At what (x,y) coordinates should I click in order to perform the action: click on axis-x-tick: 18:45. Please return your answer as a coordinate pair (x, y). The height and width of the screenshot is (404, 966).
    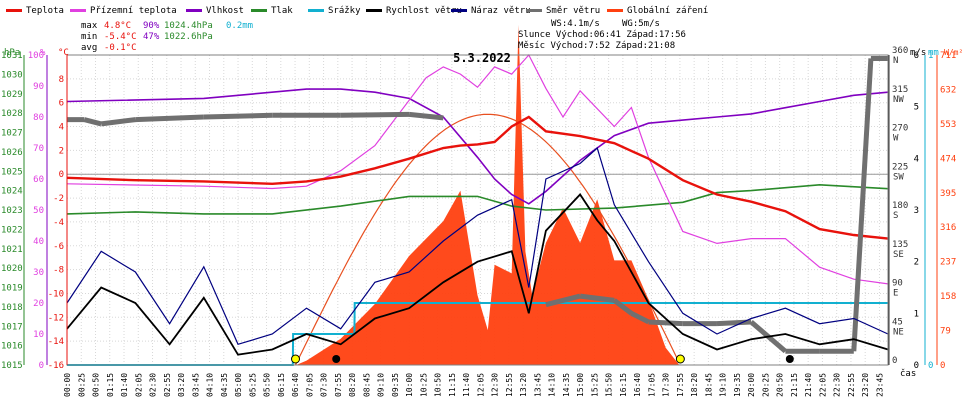
    Looking at the image, I should click on (708, 385).